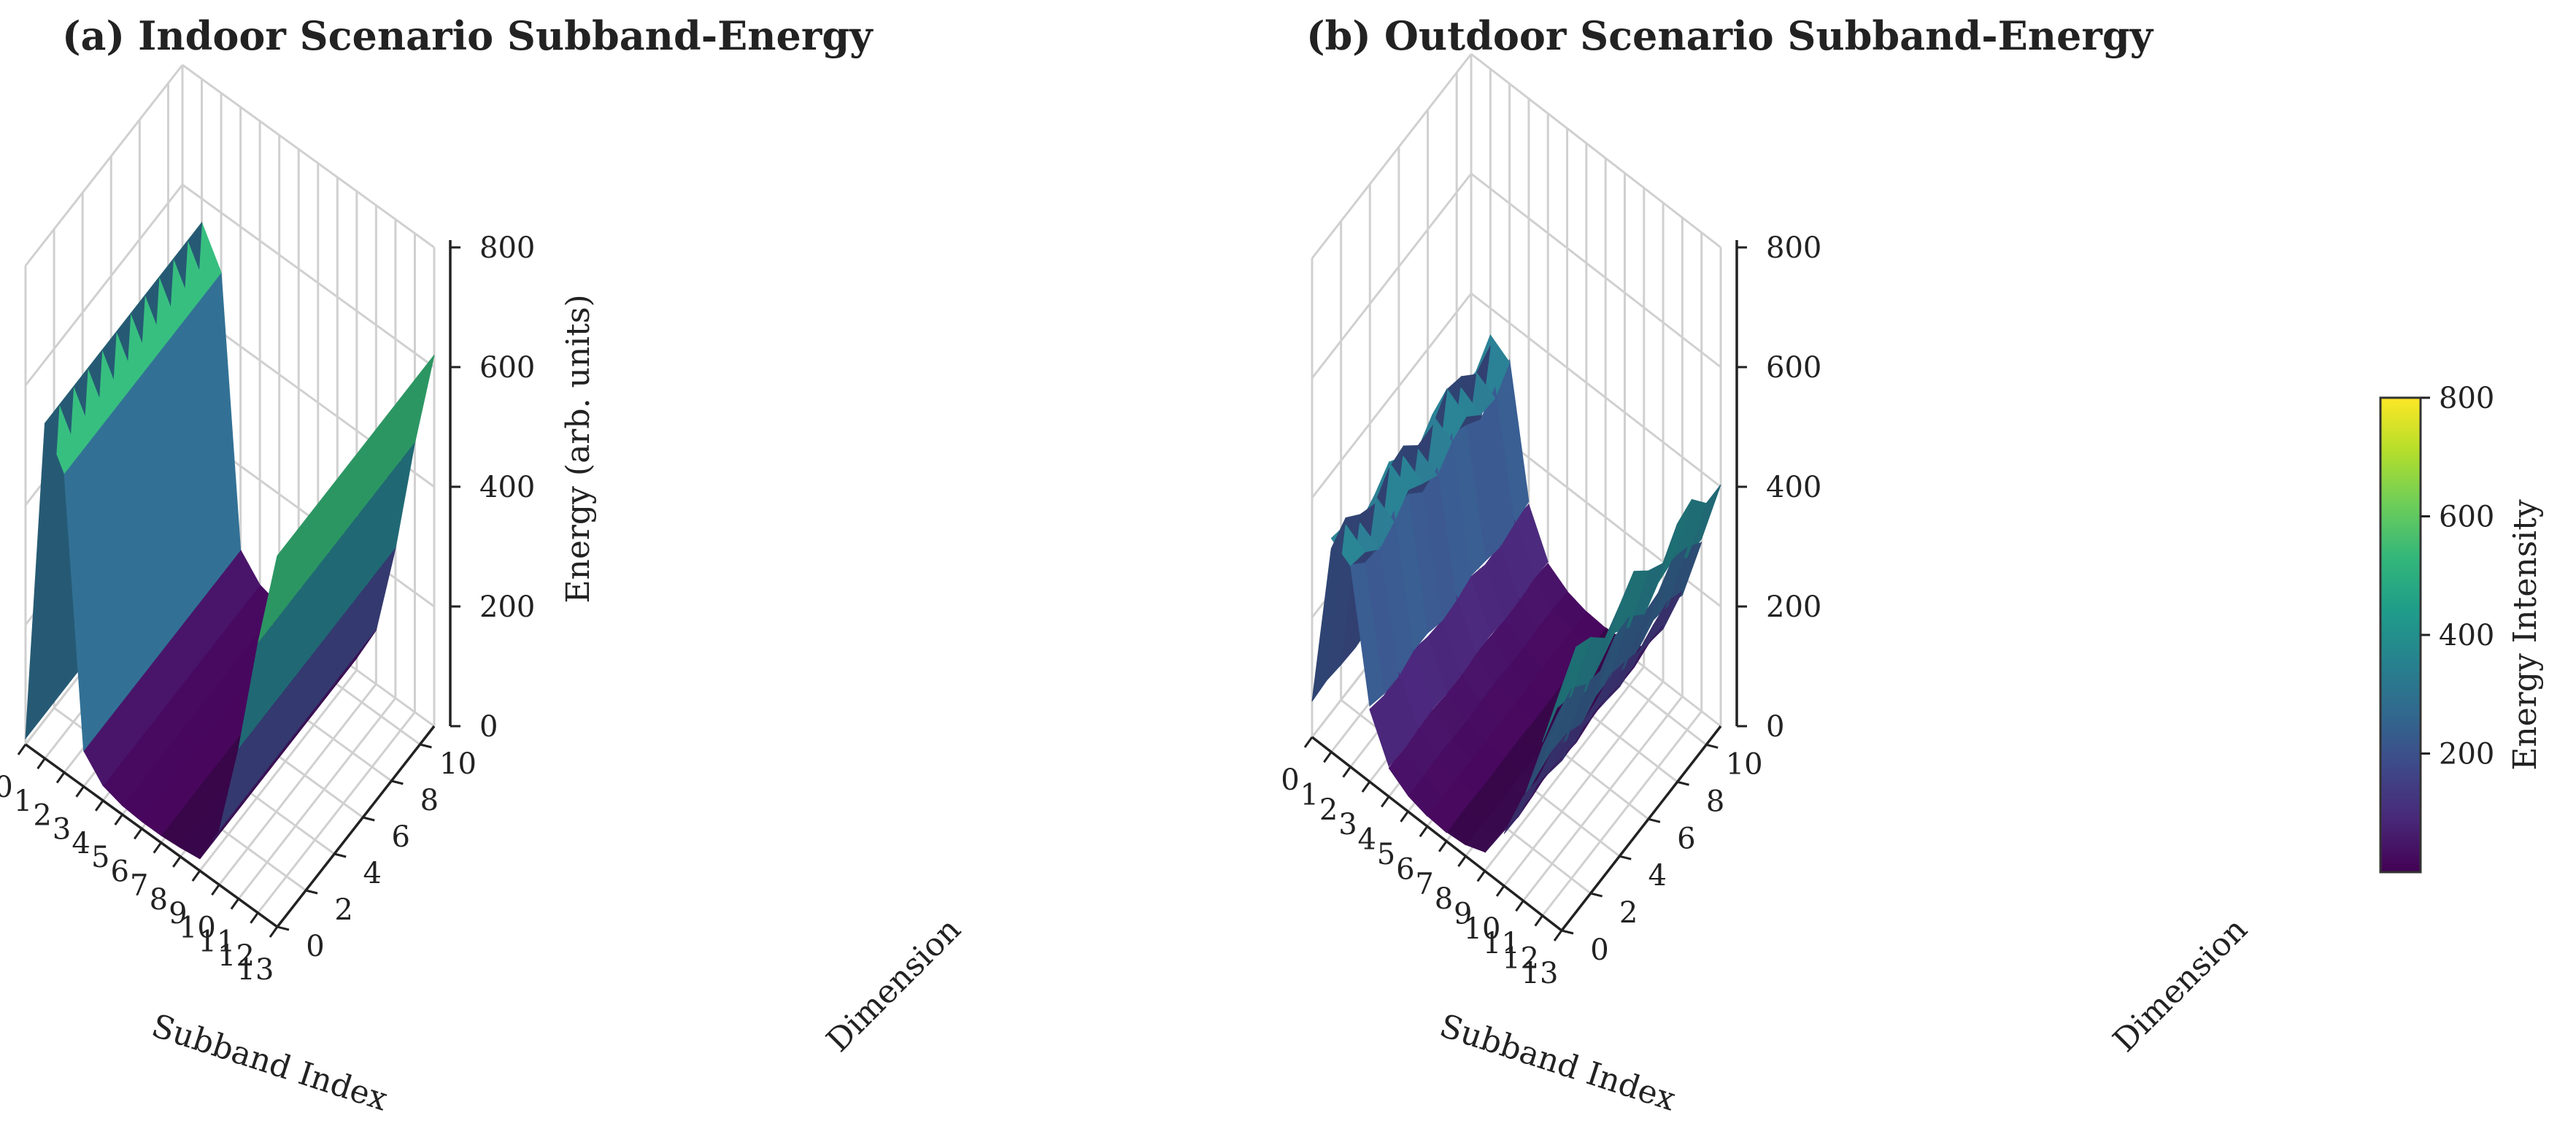  I want to click on y-tick-label: 6, so click(401, 837).